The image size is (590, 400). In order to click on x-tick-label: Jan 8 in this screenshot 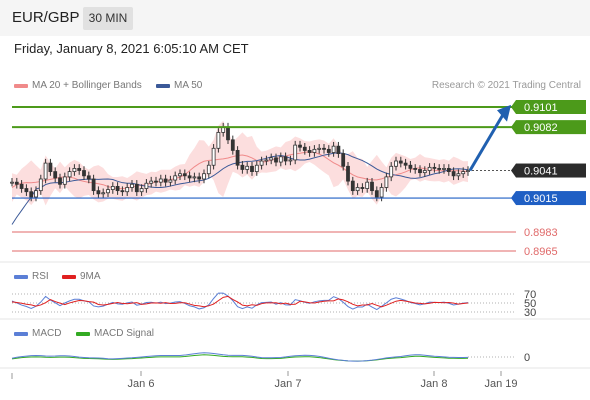, I will do `click(434, 384)`.